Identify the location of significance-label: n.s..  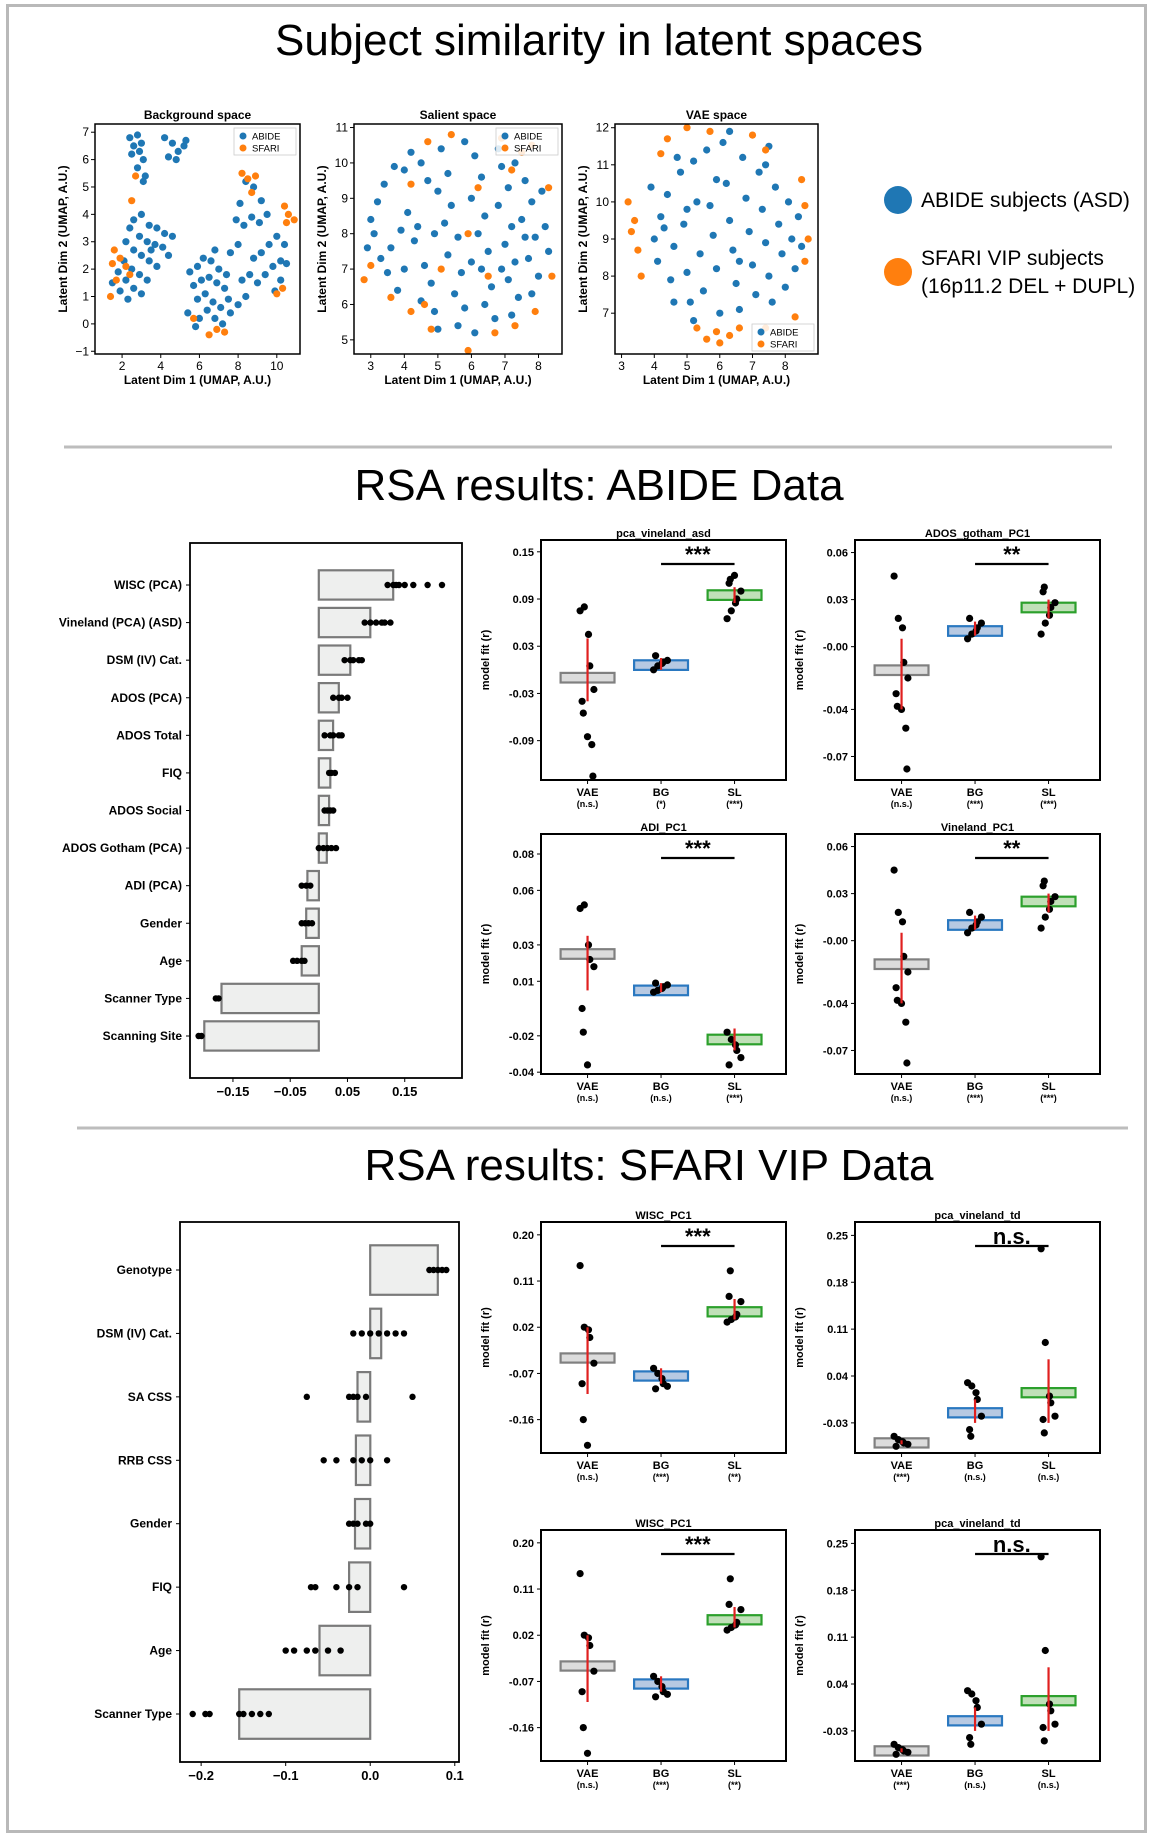
(1012, 1544).